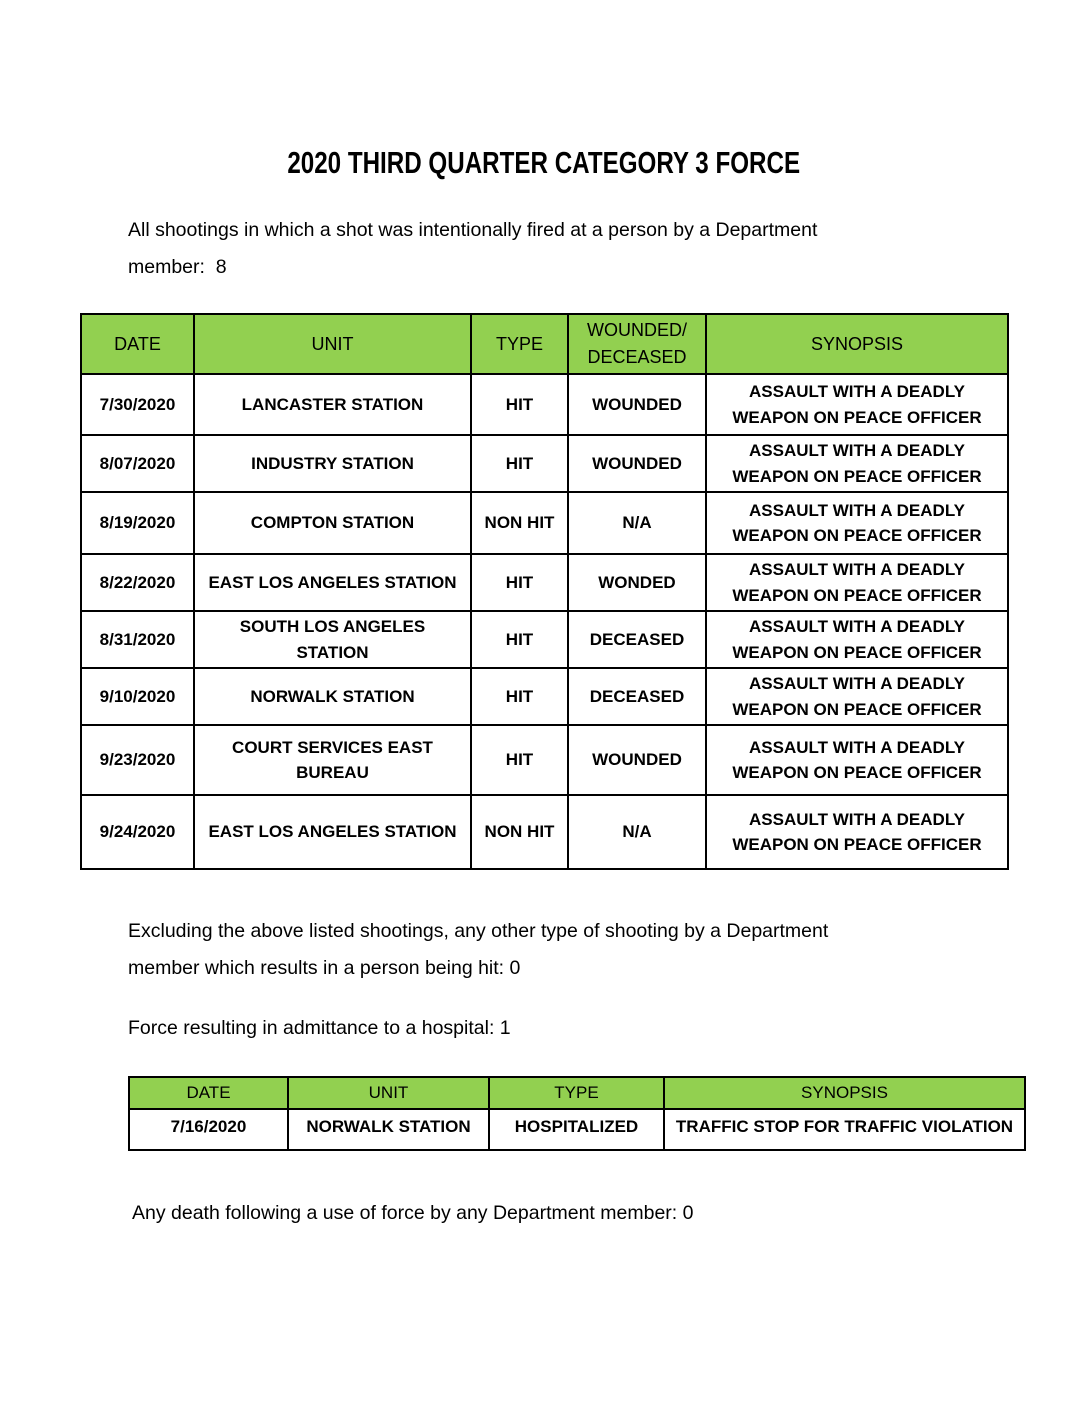  What do you see at coordinates (332, 404) in the screenshot?
I see `cell-unit: LANCASTER STATION` at bounding box center [332, 404].